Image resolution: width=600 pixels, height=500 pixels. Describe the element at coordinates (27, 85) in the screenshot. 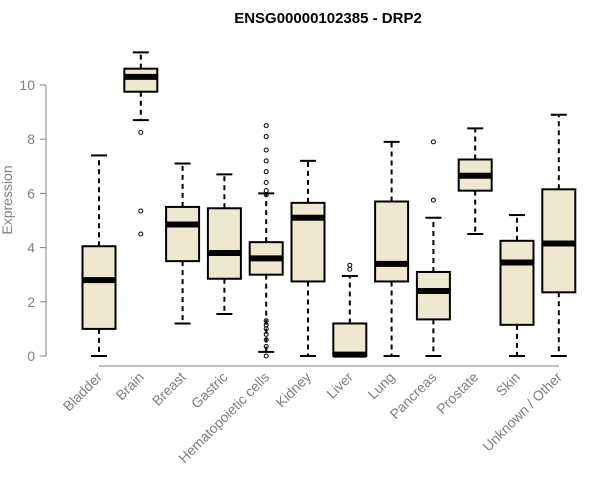

I see `y-tick-label: 10` at that location.